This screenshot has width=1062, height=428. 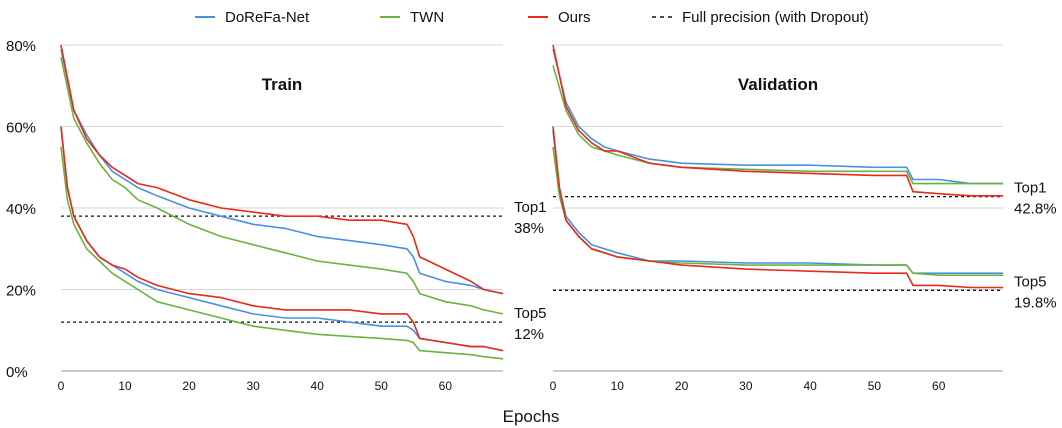 What do you see at coordinates (21, 46) in the screenshot?
I see `y-tick-label: 80%` at bounding box center [21, 46].